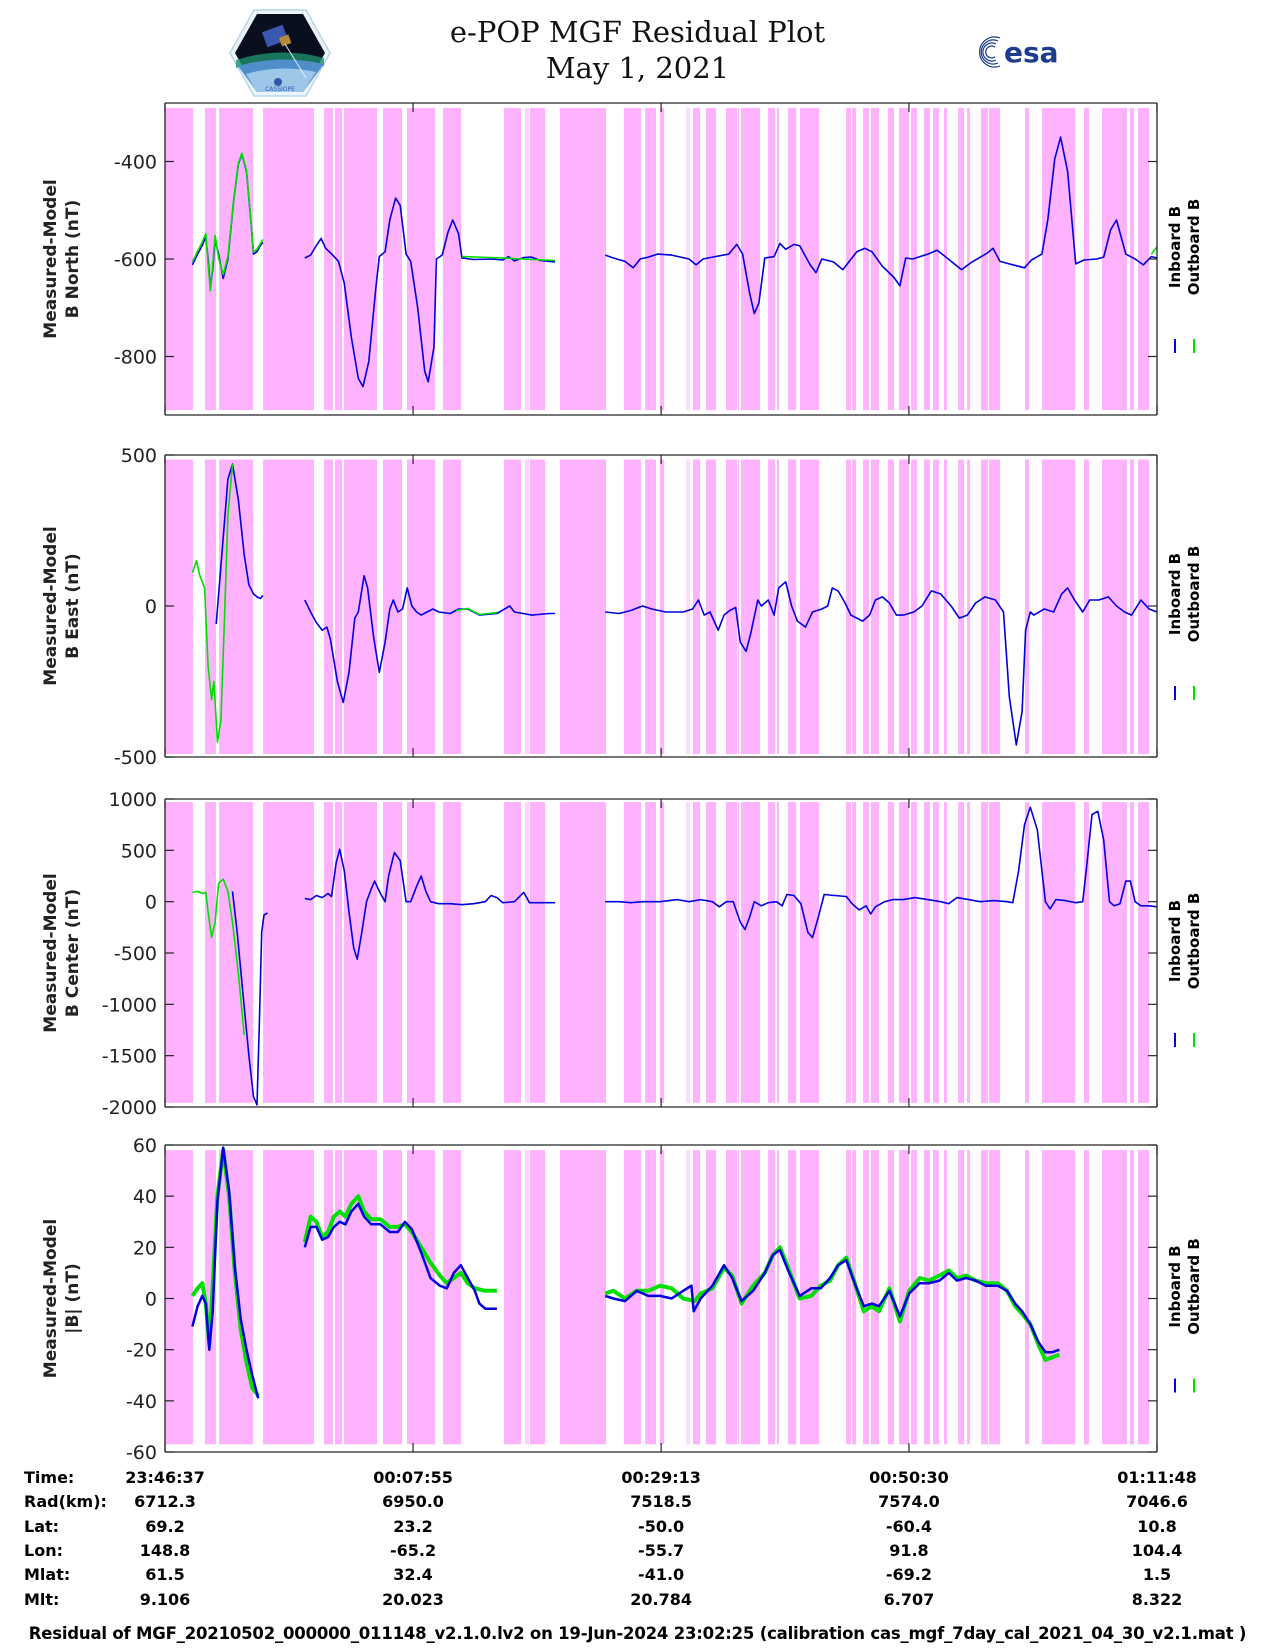  Describe the element at coordinates (661, 1550) in the screenshot. I see `ephemeris-value: -55.7` at that location.